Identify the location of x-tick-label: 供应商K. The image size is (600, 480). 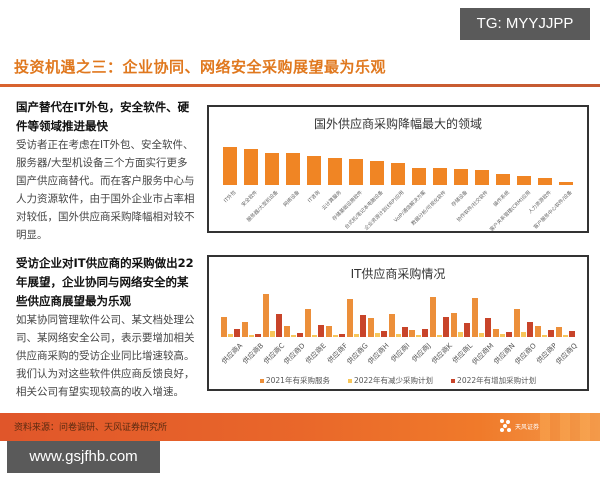
(441, 353).